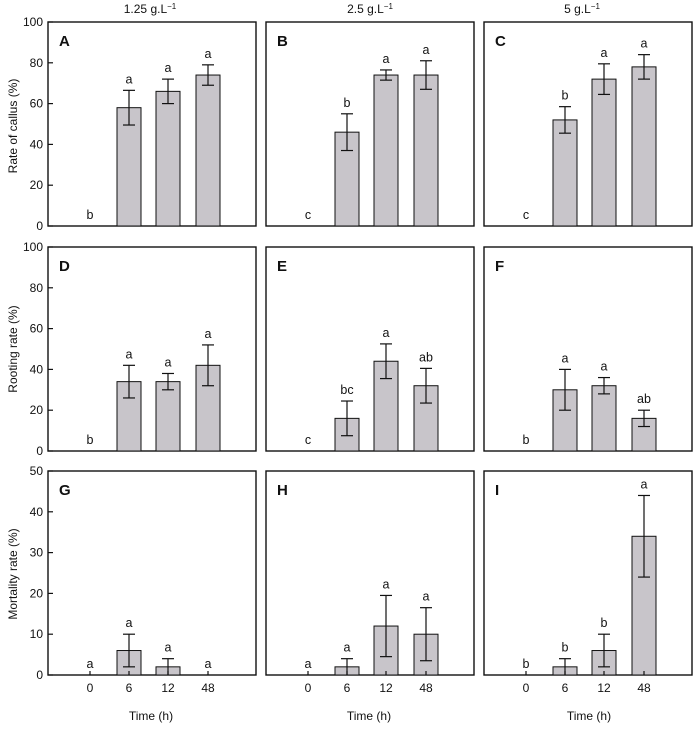  I want to click on y-tick-label: 30, so click(37, 553).